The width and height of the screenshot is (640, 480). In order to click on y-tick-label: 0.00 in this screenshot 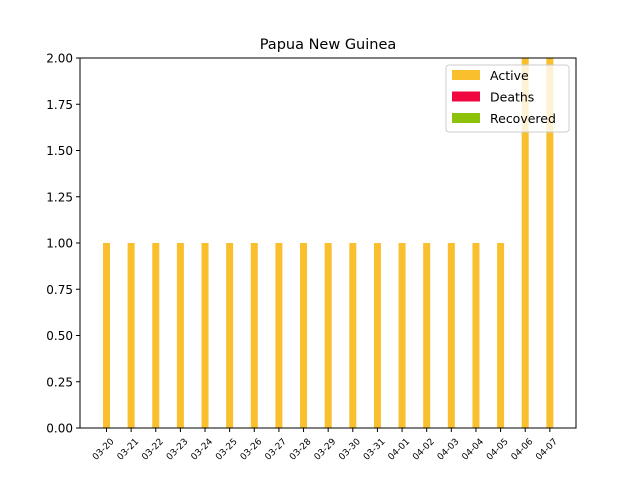, I will do `click(59, 429)`.